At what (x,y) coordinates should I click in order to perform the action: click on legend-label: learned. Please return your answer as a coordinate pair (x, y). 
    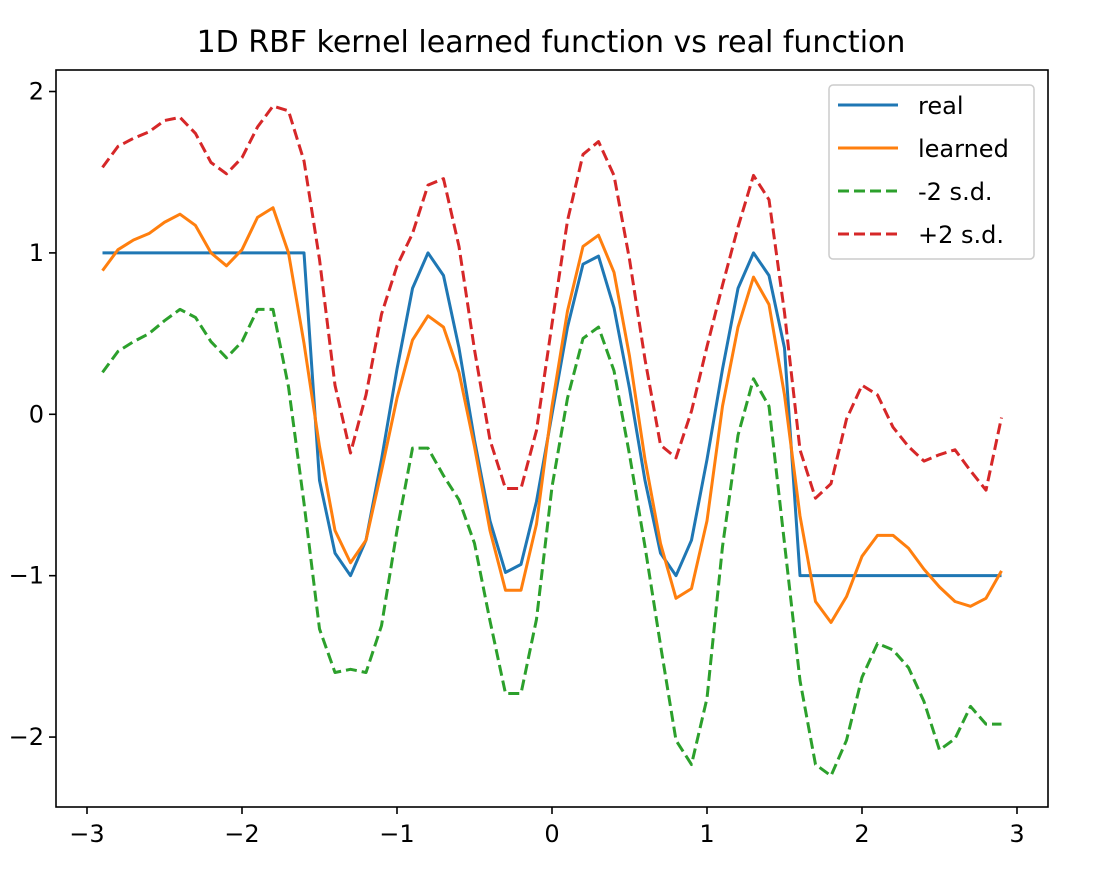
    Looking at the image, I should click on (963, 149).